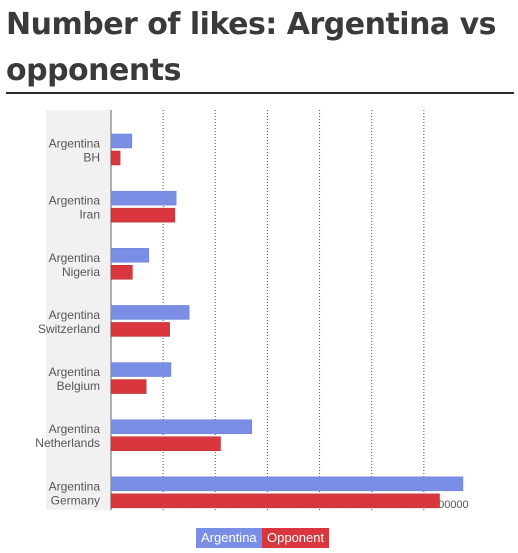 The width and height of the screenshot is (518, 553). I want to click on bar-argentina-nigeria, so click(130, 255).